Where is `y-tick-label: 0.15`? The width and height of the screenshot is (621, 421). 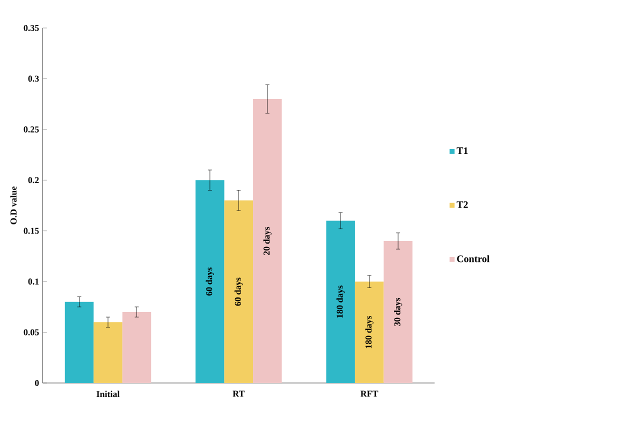
y-tick-label: 0.15 is located at coordinates (31, 231).